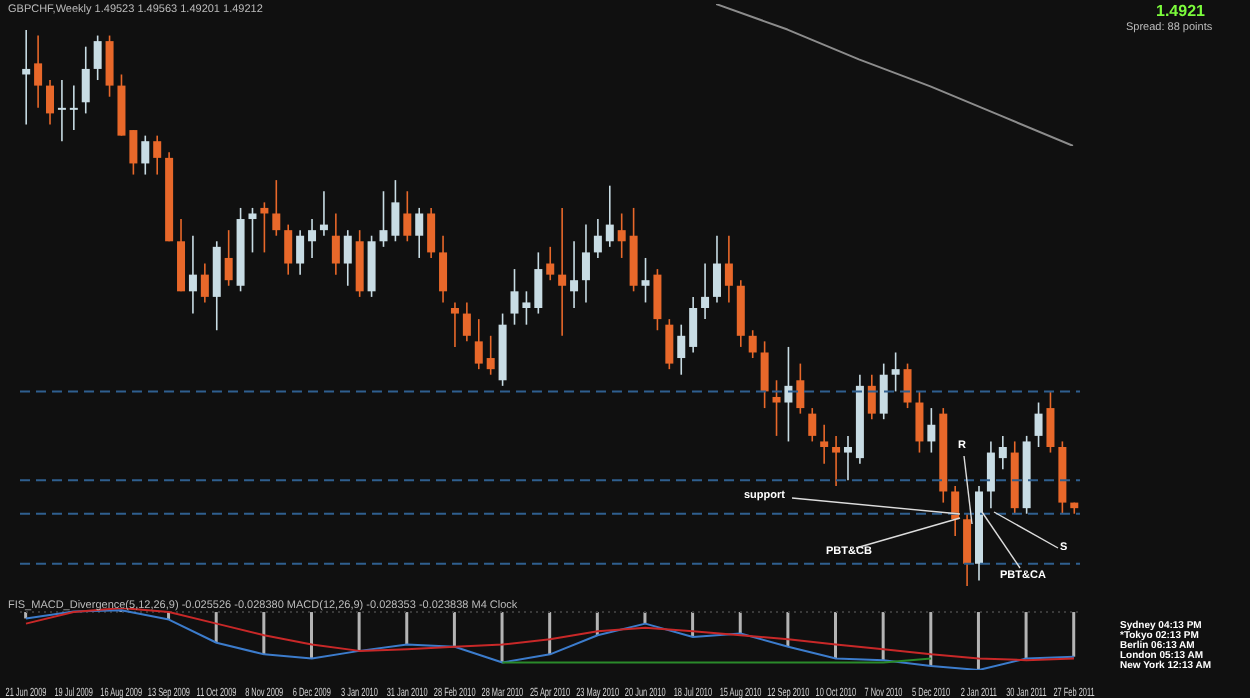 Image resolution: width=1250 pixels, height=698 pixels. What do you see at coordinates (1180, 11) in the screenshot?
I see `text: 1.4921` at bounding box center [1180, 11].